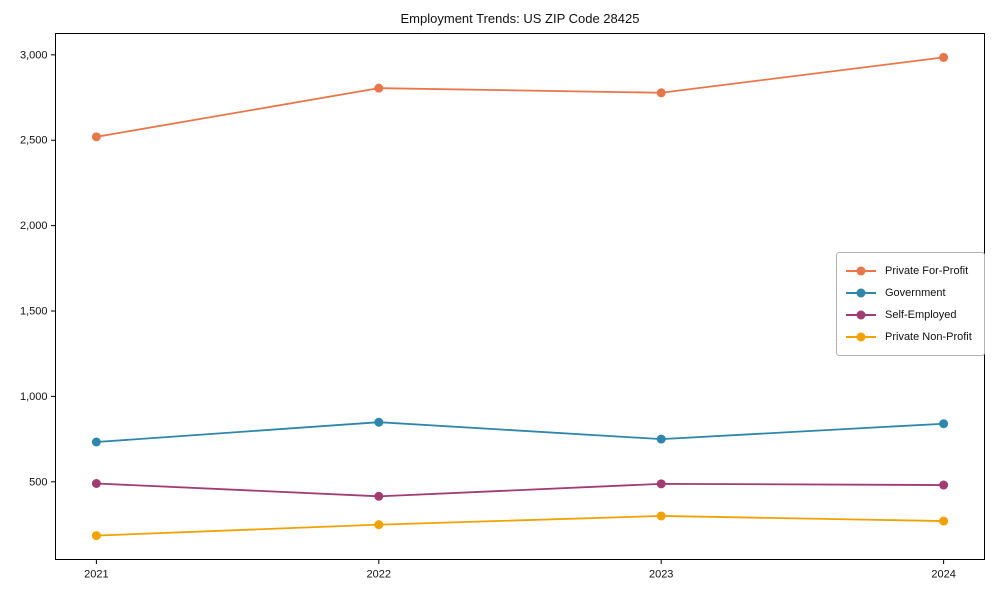 Image resolution: width=1000 pixels, height=600 pixels. I want to click on y-tick-label: 500, so click(38, 482).